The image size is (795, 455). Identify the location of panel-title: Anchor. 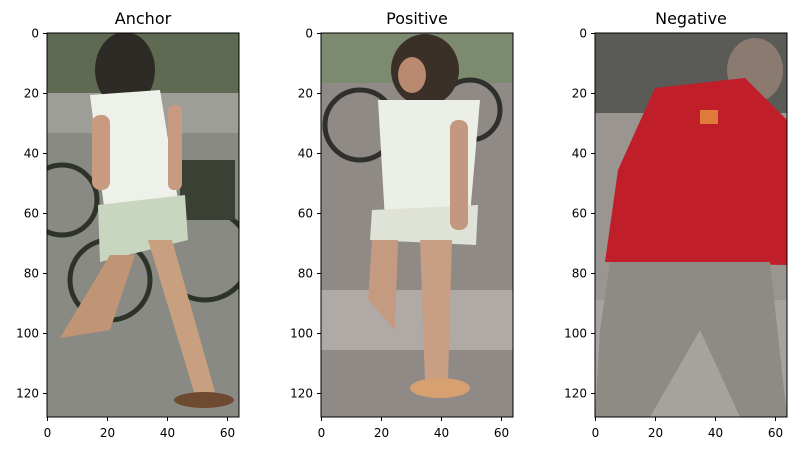
(143, 18).